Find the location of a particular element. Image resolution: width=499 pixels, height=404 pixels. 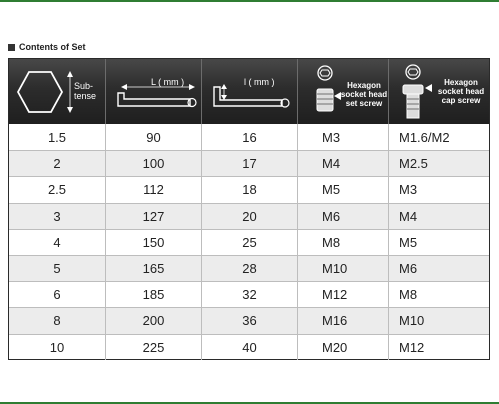

cell-cap-screw: M4 is located at coordinates (408, 216).